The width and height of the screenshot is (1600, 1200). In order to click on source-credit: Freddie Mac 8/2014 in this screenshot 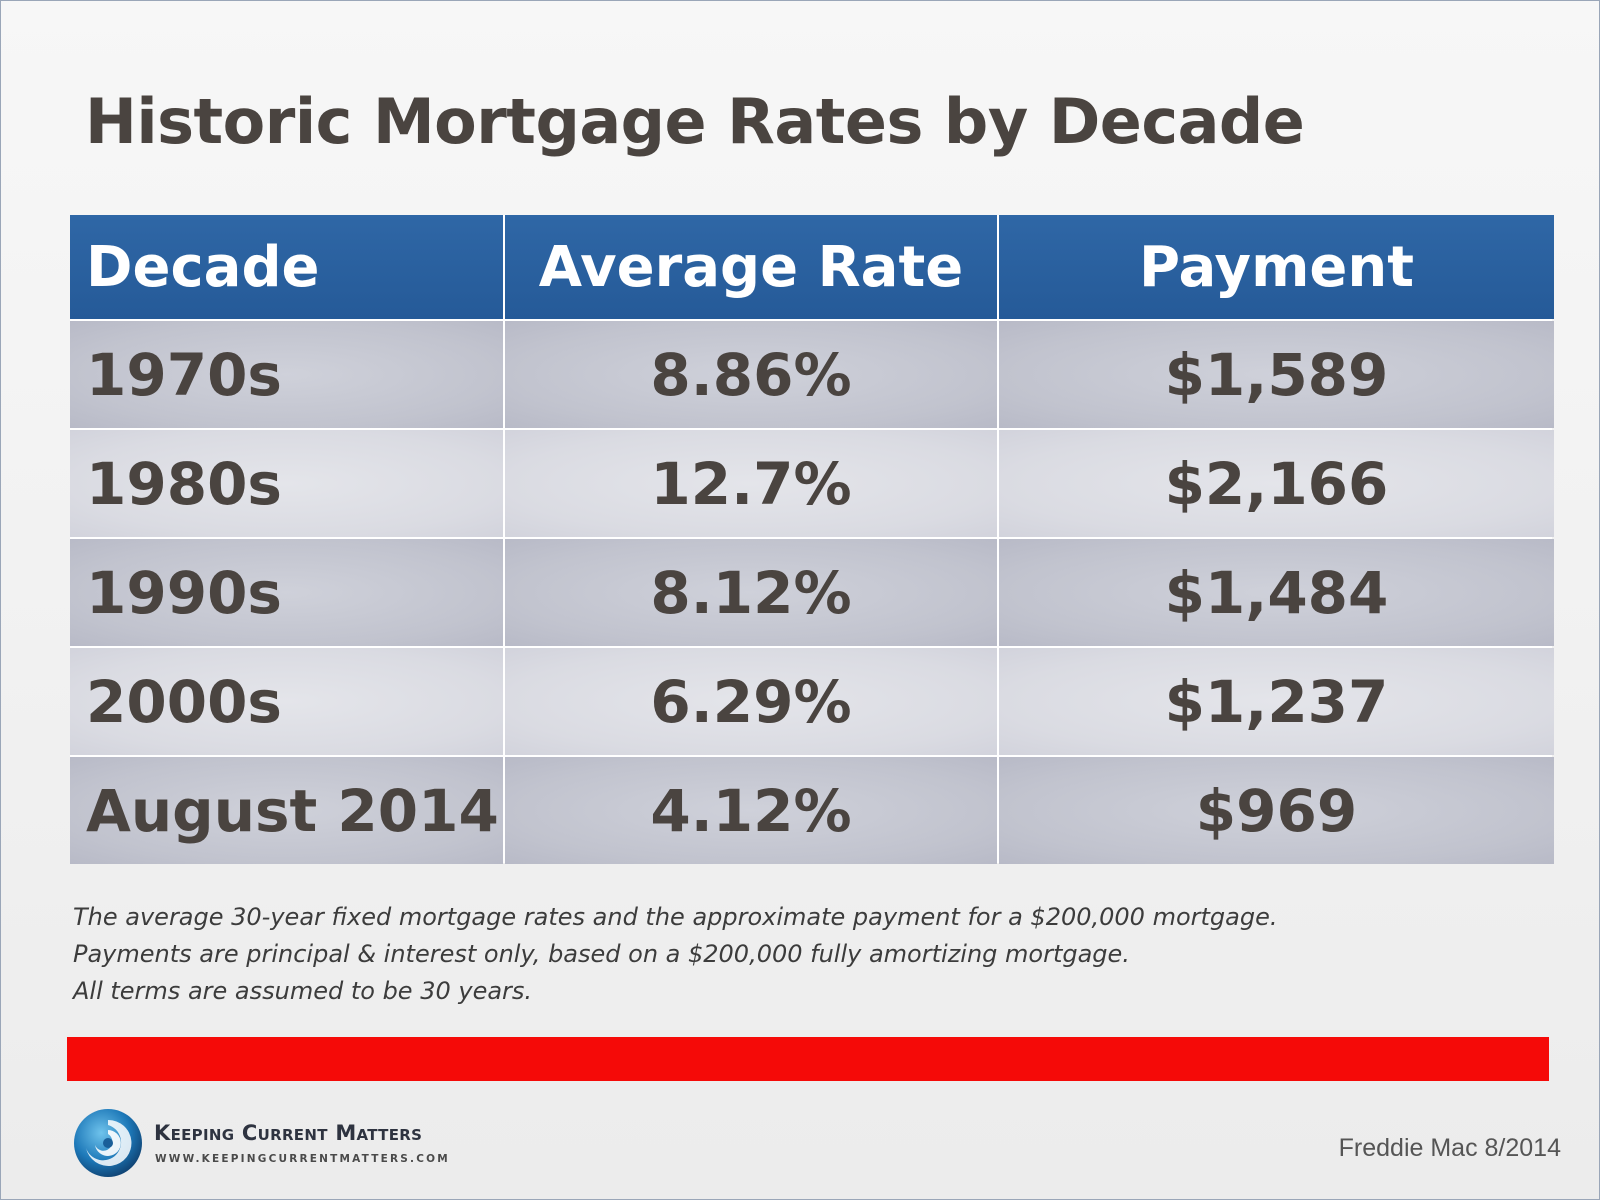, I will do `click(1449, 1148)`.